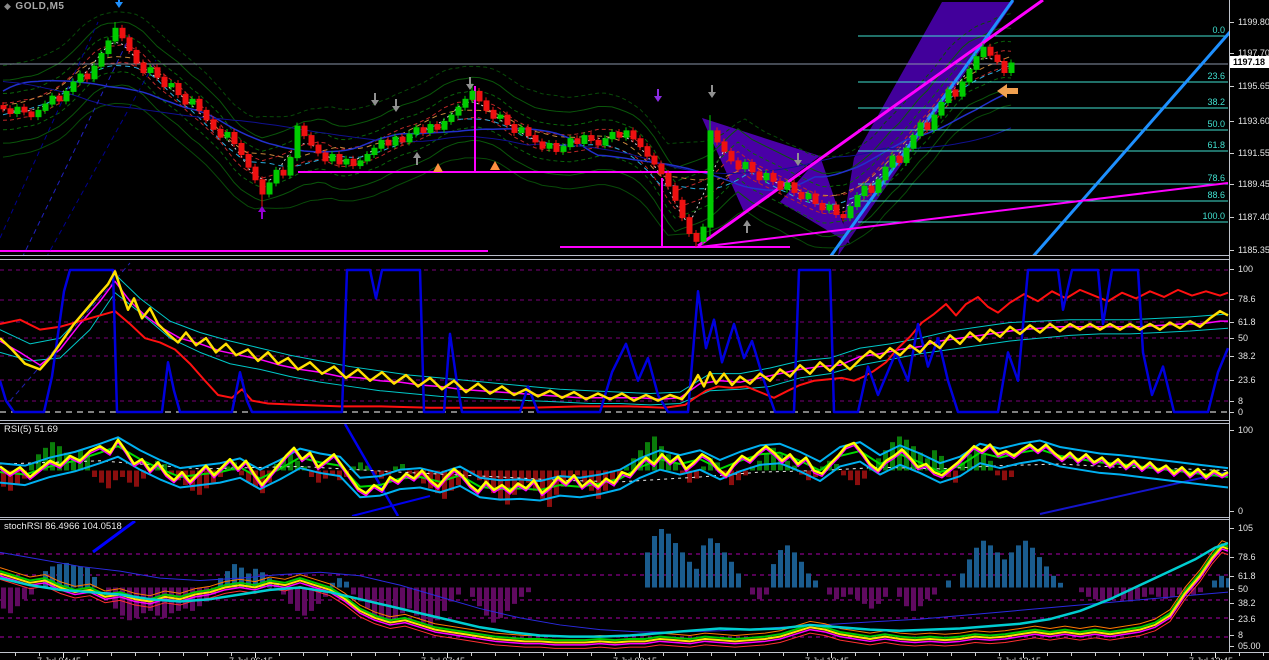  Describe the element at coordinates (1241, 511) in the screenshot. I see `scale-label: 0` at that location.